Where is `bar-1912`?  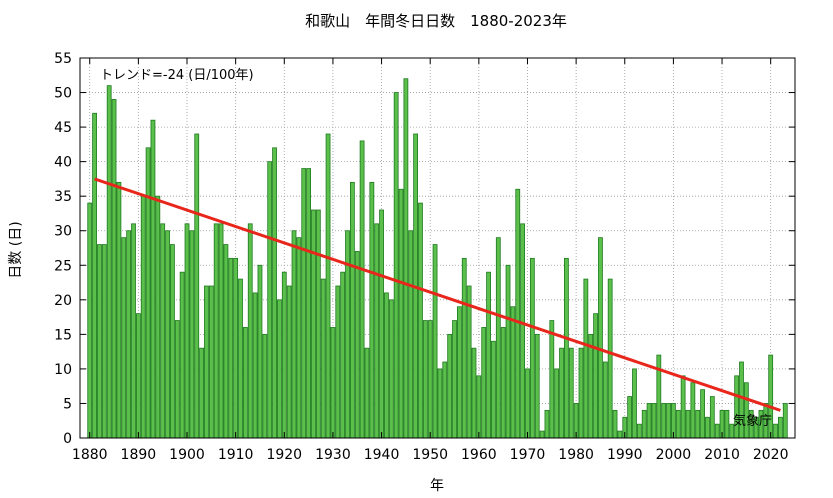 bar-1912 is located at coordinates (245, 383).